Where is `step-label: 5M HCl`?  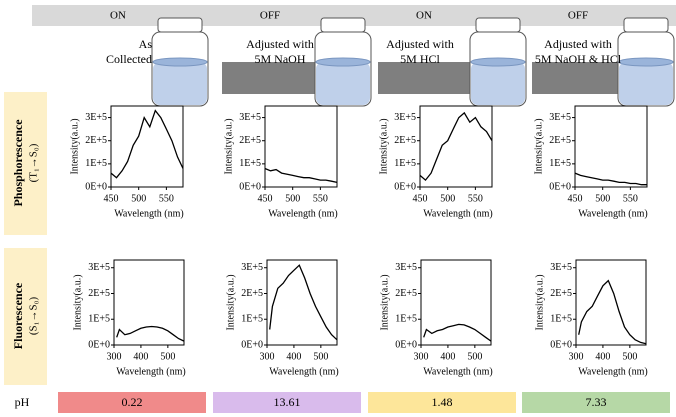
step-label: 5M HCl is located at coordinates (420, 59).